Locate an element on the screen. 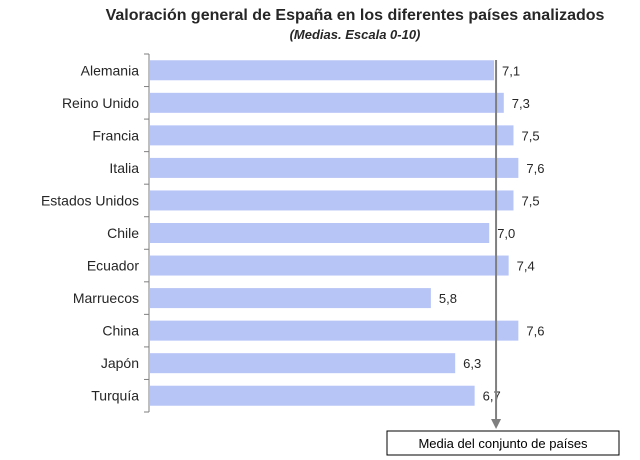 This screenshot has width=640, height=460. chart-subtitle: (Medias. Escala 0-10) is located at coordinates (355, 34).